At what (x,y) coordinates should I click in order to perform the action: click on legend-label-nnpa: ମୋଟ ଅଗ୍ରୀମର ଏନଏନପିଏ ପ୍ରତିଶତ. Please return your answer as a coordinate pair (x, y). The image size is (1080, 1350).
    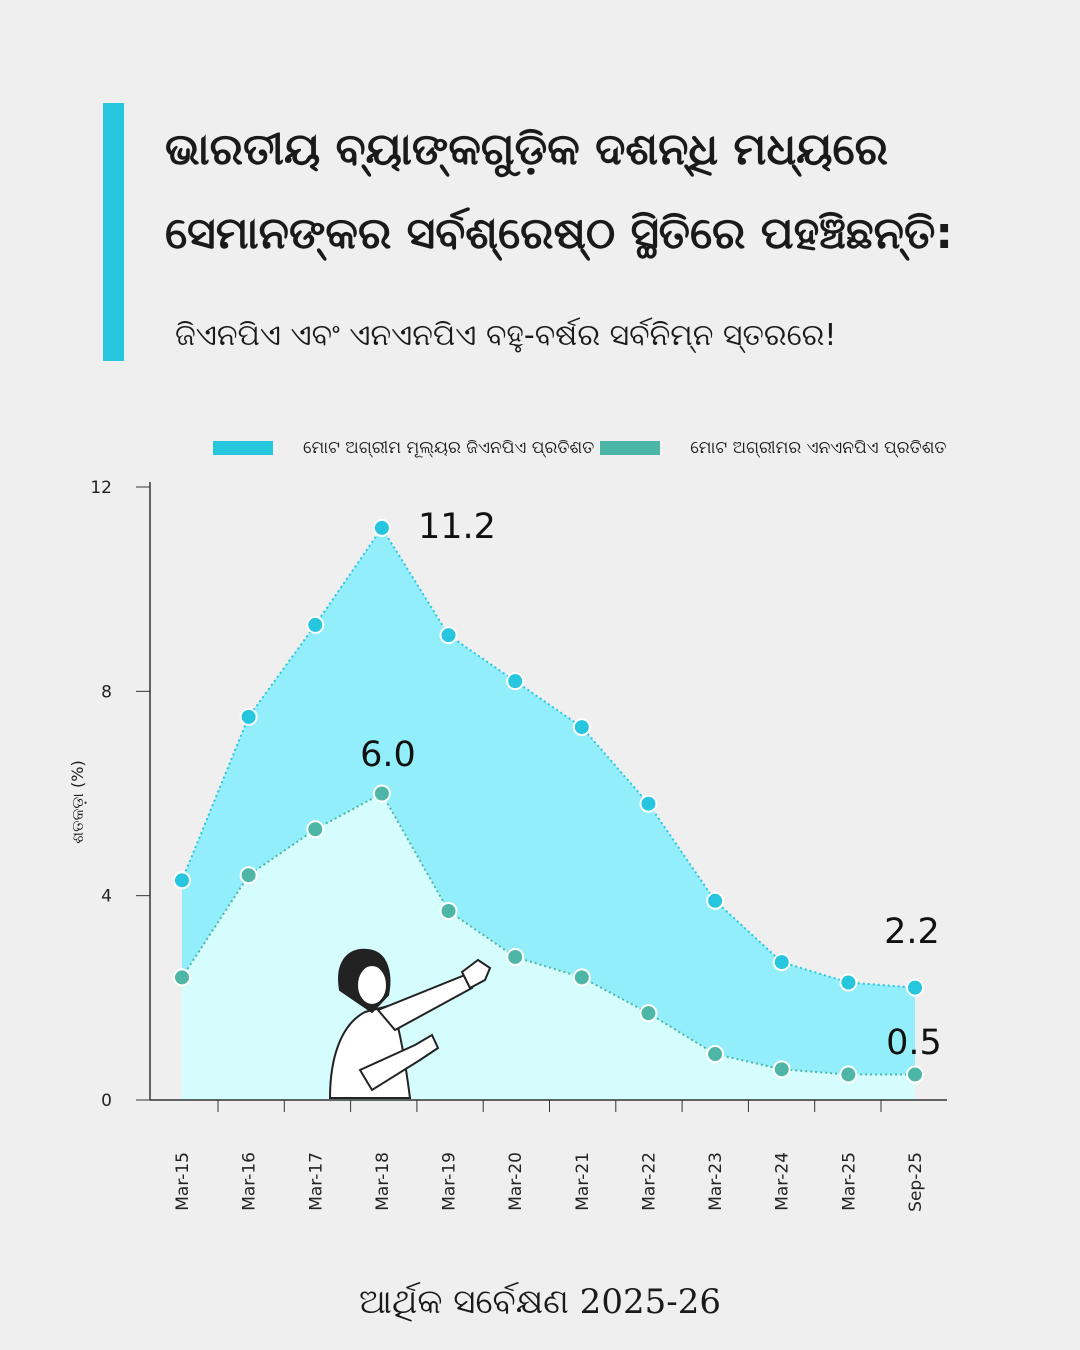
    Looking at the image, I should click on (818, 448).